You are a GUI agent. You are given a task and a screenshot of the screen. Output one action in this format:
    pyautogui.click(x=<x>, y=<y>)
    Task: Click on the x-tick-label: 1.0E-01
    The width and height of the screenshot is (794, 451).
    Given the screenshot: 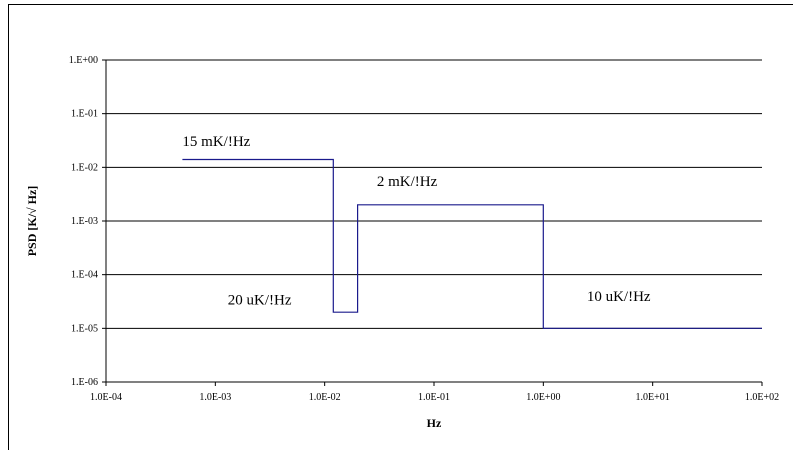 What is the action you would take?
    pyautogui.click(x=434, y=397)
    